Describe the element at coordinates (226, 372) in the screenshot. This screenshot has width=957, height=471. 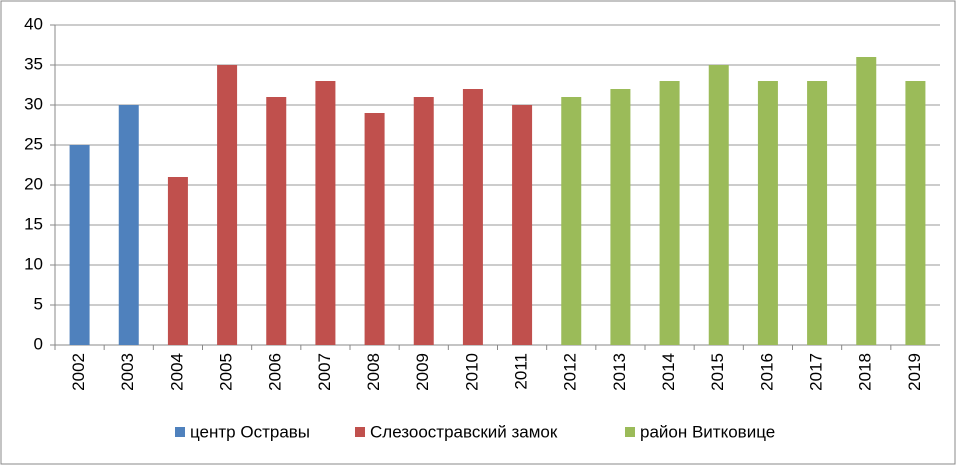
I see `x-tick-label: 2005` at that location.